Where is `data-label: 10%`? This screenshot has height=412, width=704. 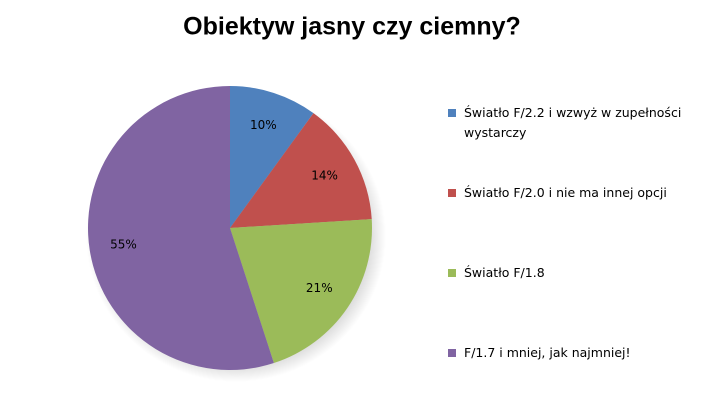 data-label: 10% is located at coordinates (263, 125).